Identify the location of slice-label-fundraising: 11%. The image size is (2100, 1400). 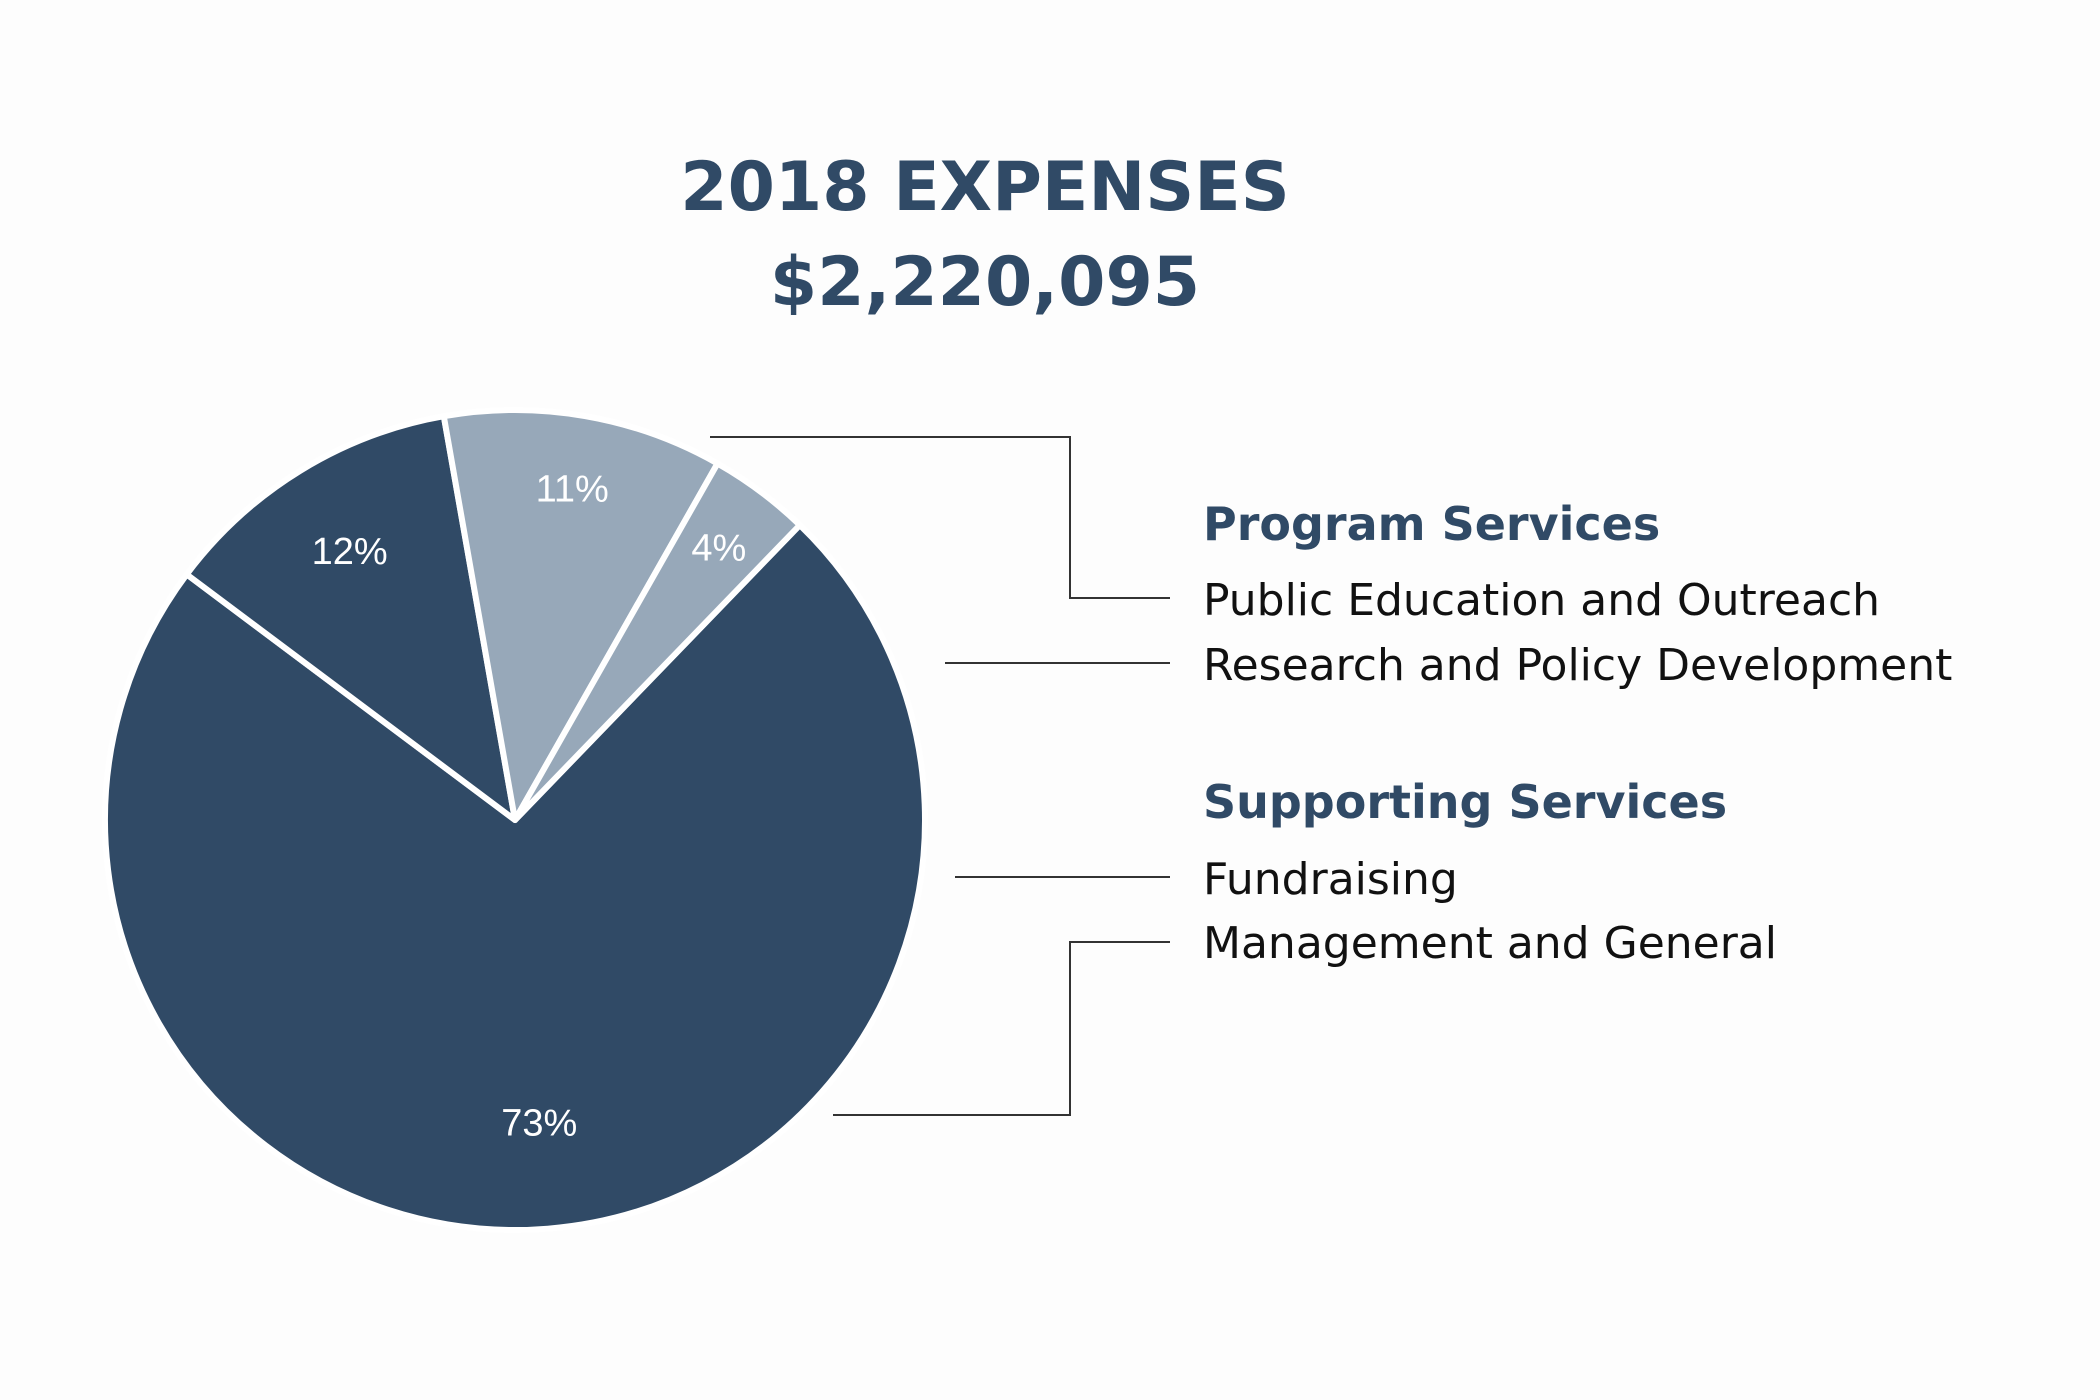
(572, 490).